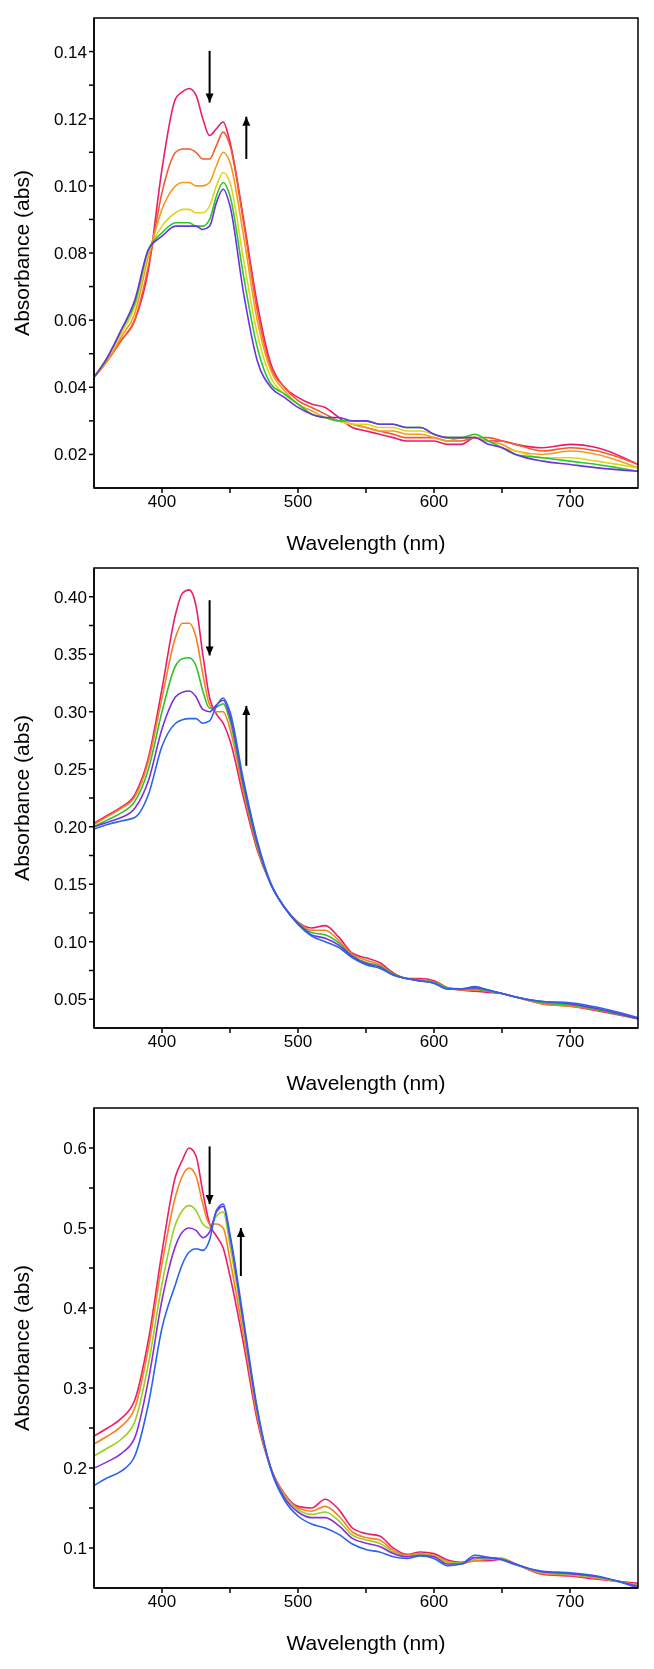 This screenshot has height=1669, width=654. Describe the element at coordinates (75, 1389) in the screenshot. I see `y-tick-label: 0.3` at that location.